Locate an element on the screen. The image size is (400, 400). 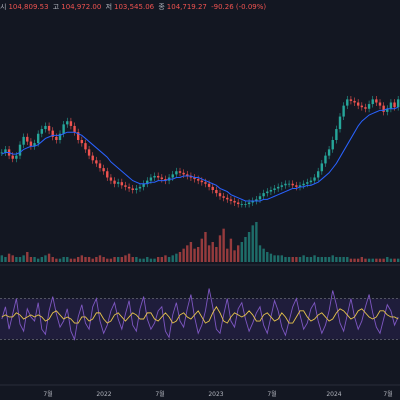
high-label: 고 is located at coordinates (56, 7).